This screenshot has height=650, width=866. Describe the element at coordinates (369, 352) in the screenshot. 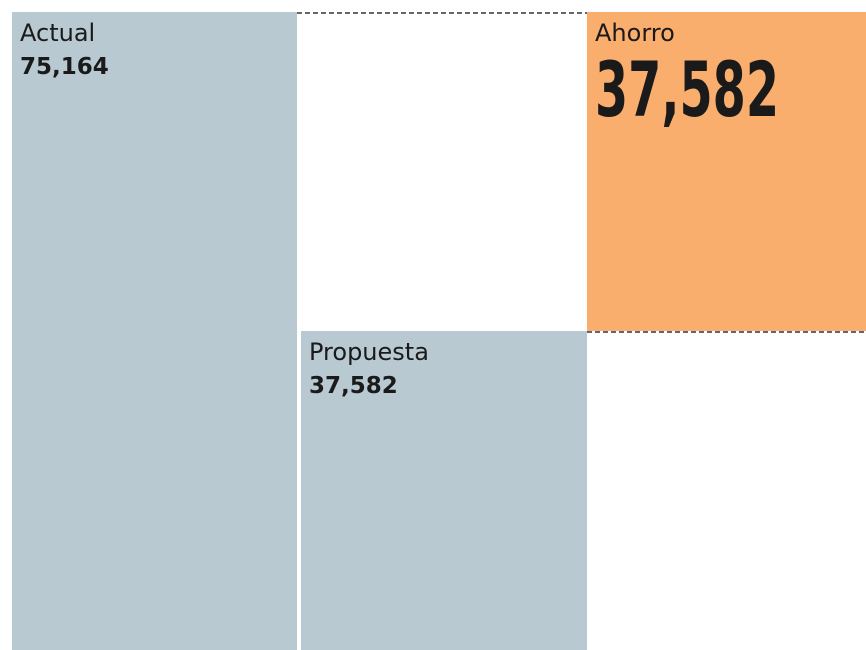

I see `category-label: Propuesta` at that location.